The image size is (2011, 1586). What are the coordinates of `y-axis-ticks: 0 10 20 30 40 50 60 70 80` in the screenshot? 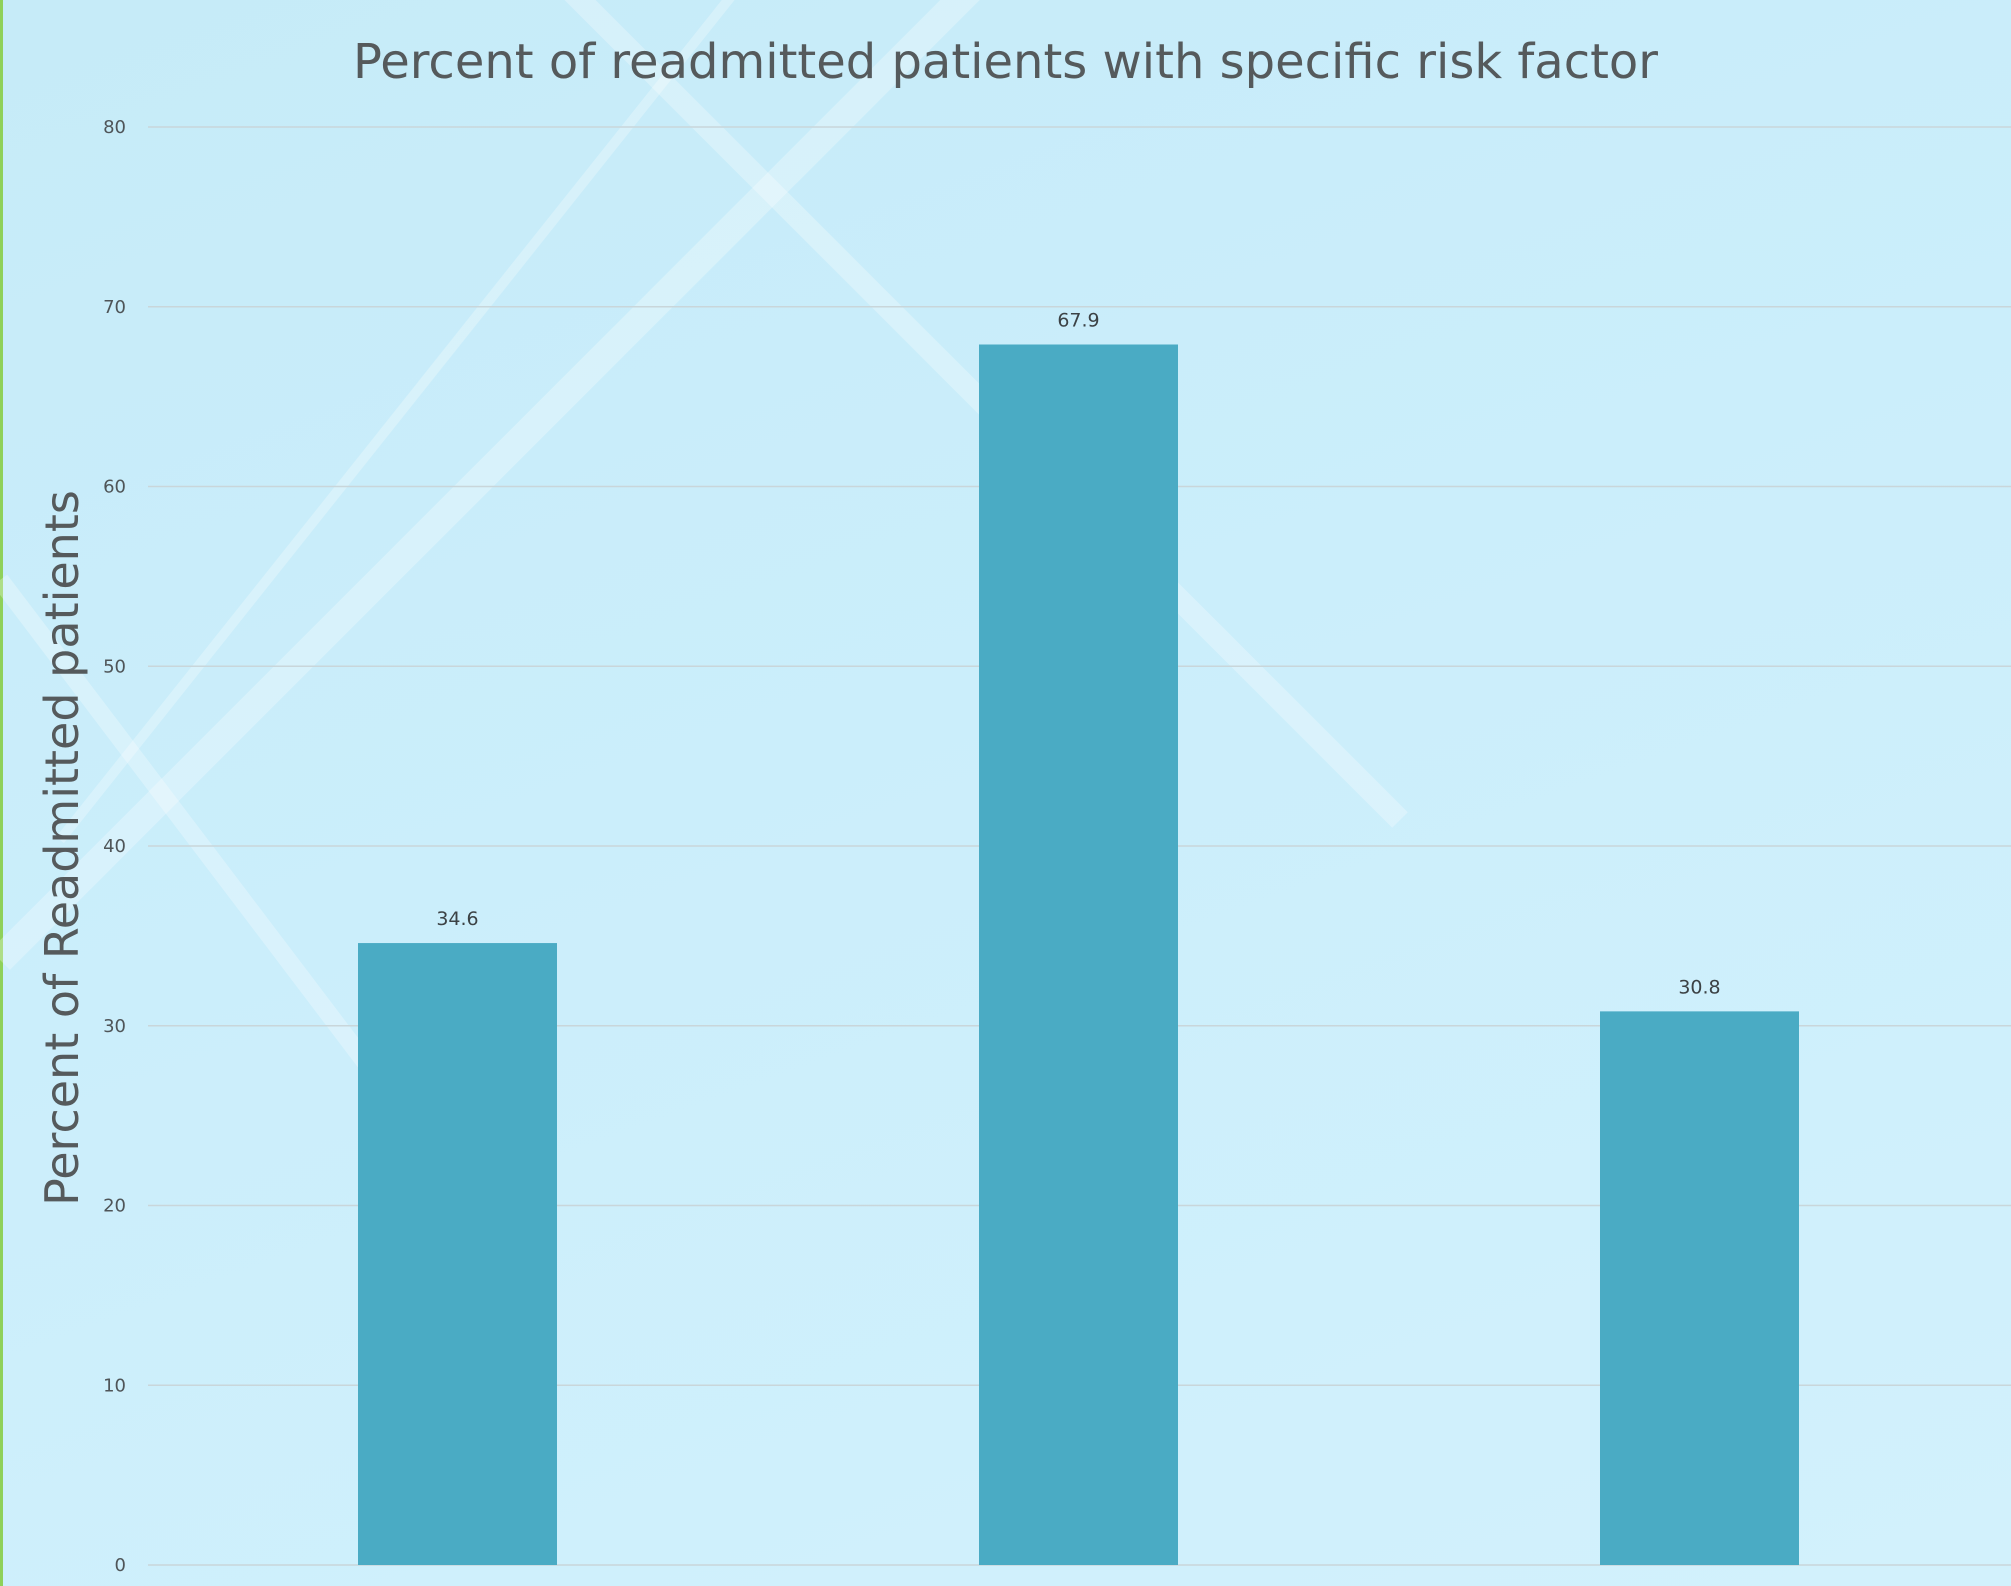 It's located at (114, 846).